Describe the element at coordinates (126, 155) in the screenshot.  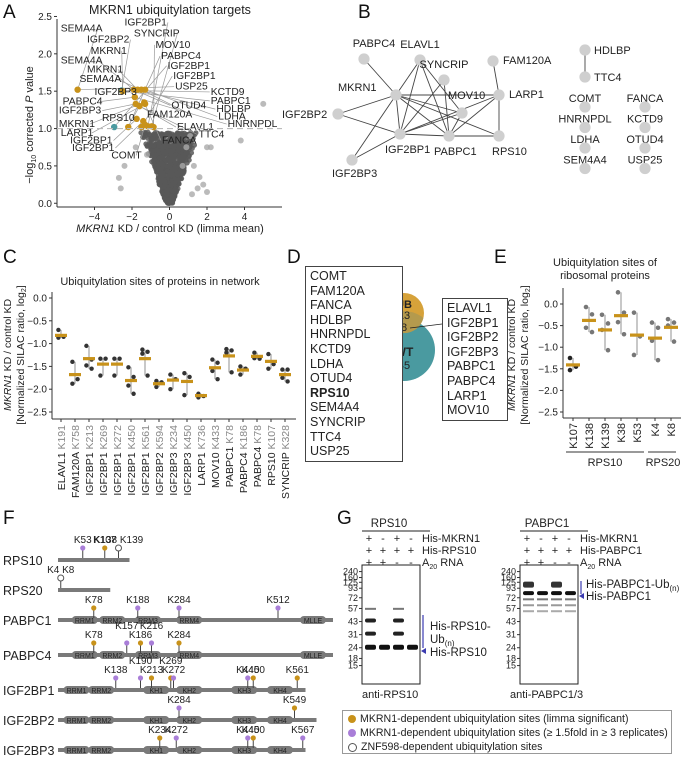
I see `point-label: COMT` at that location.